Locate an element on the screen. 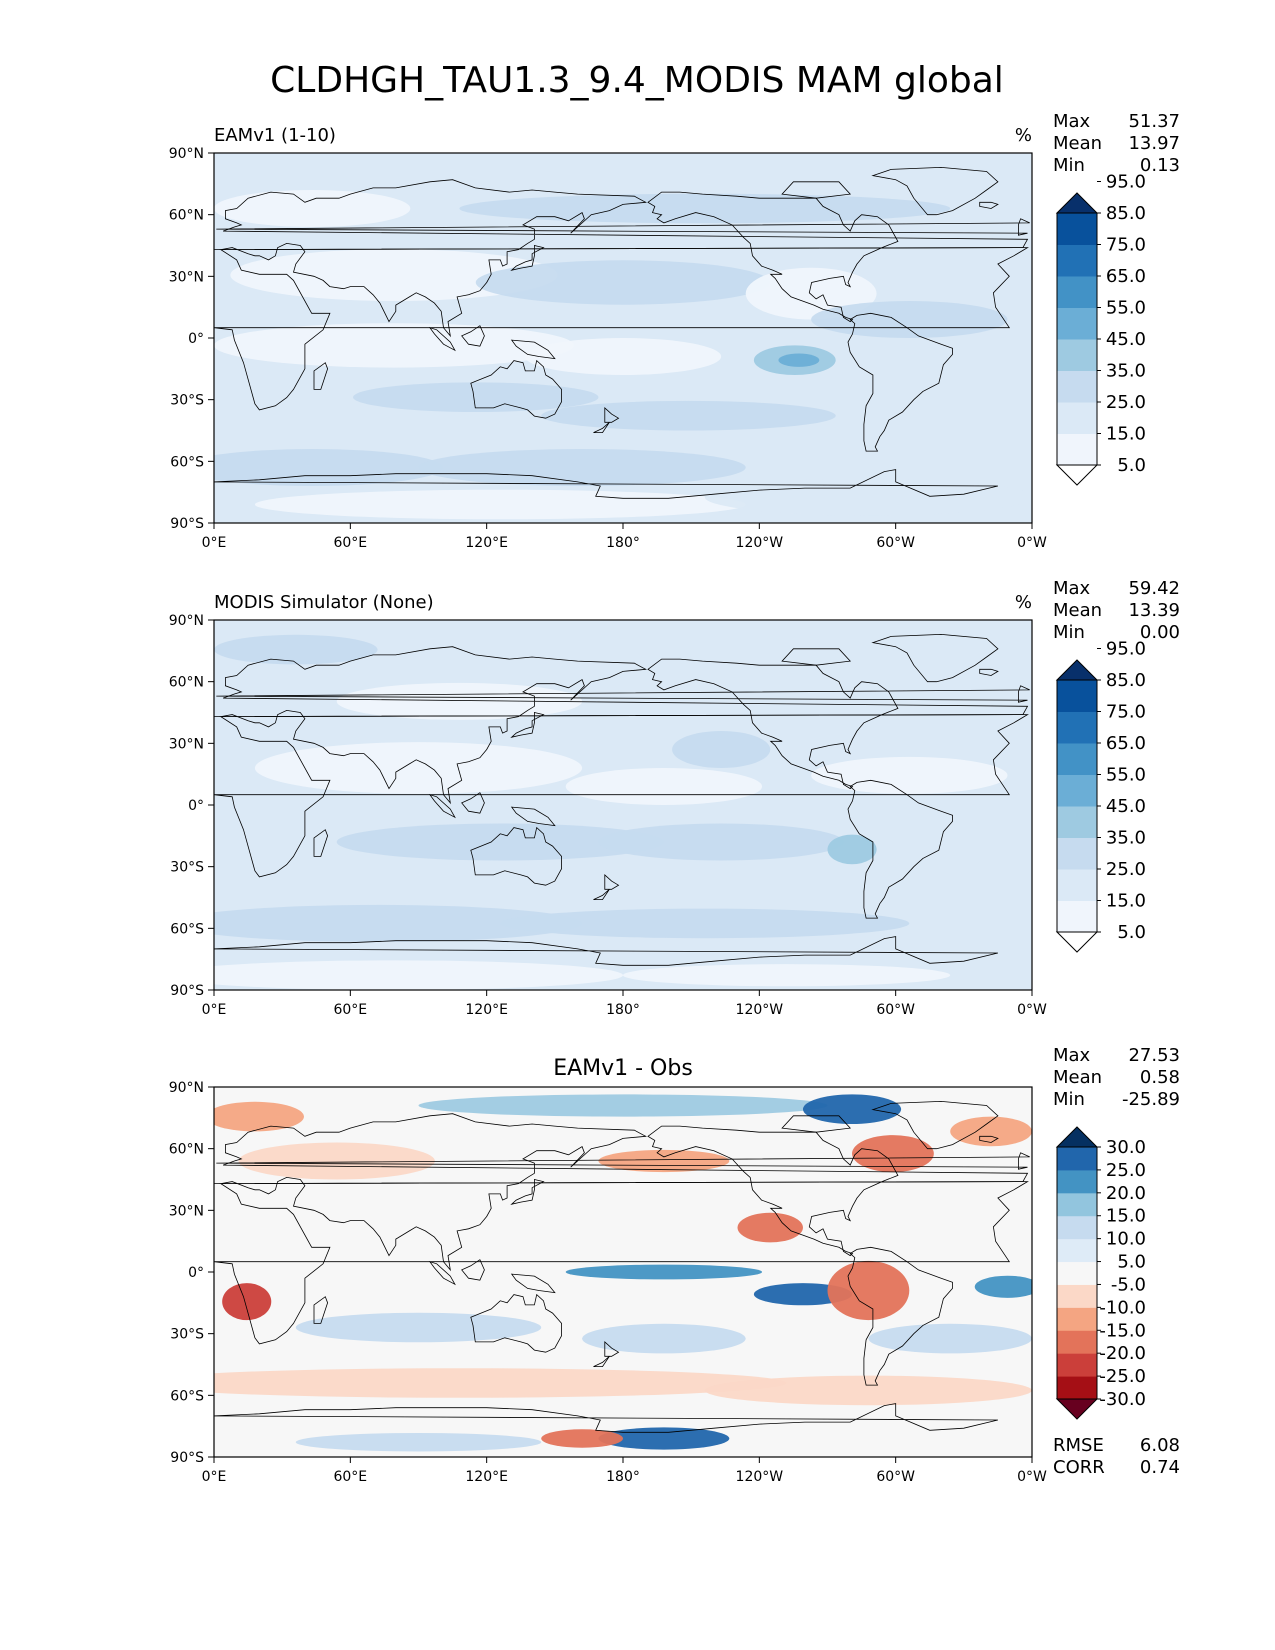 Image resolution: width=1275 pixels, height=1650 pixels. colorbar-label: -10.0 is located at coordinates (1122, 1307).